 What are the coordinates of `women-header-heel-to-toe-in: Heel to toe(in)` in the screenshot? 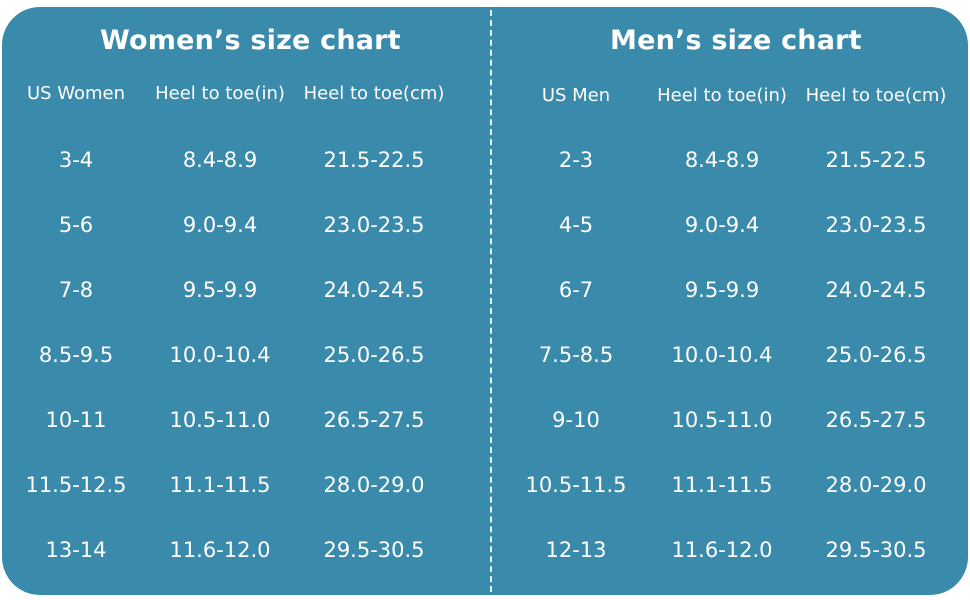 It's located at (220, 93).